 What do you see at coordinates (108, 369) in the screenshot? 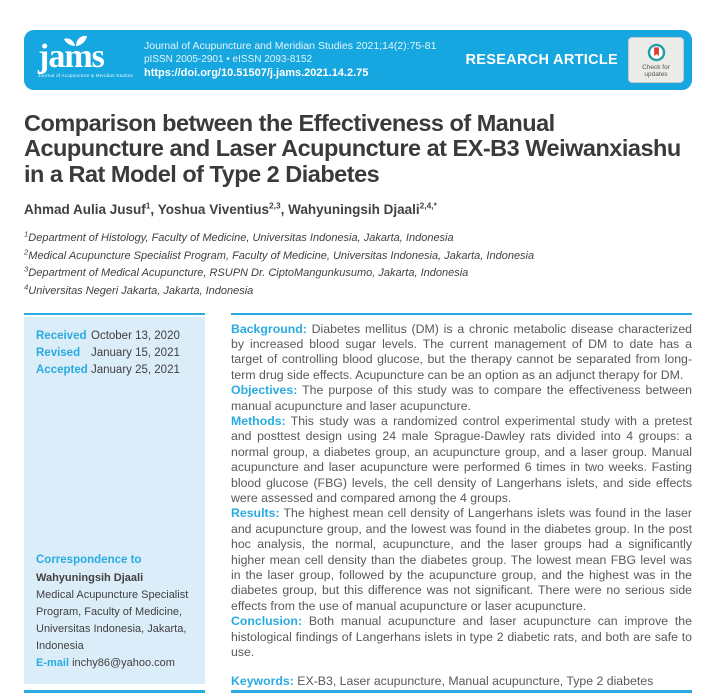
I see `history-row: Accepted January 25, 2021` at bounding box center [108, 369].